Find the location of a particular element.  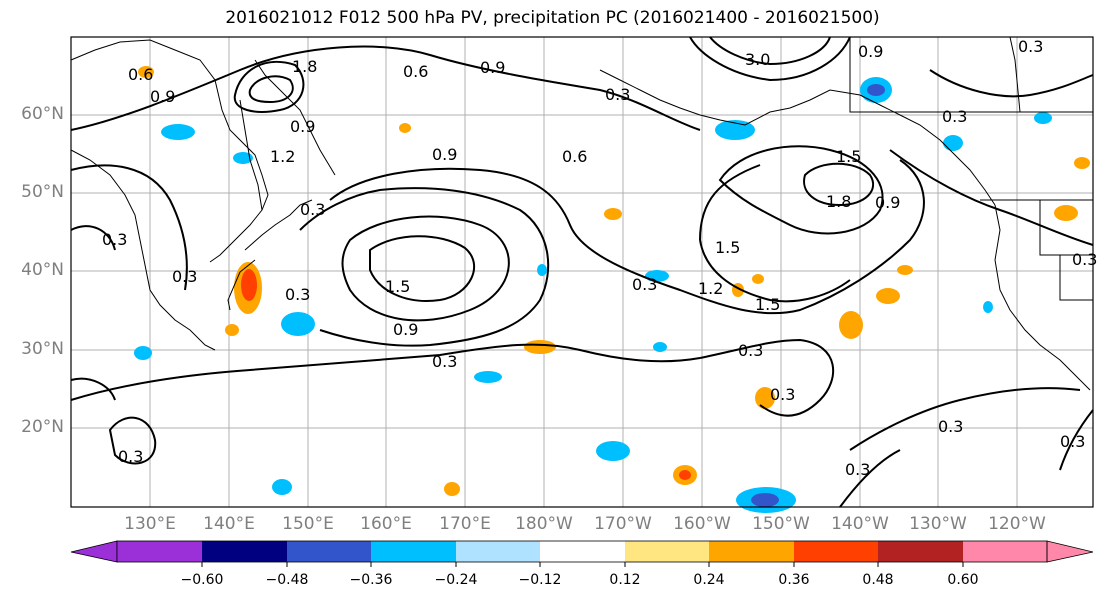

contour-3.0-top is located at coordinates (770, 59).